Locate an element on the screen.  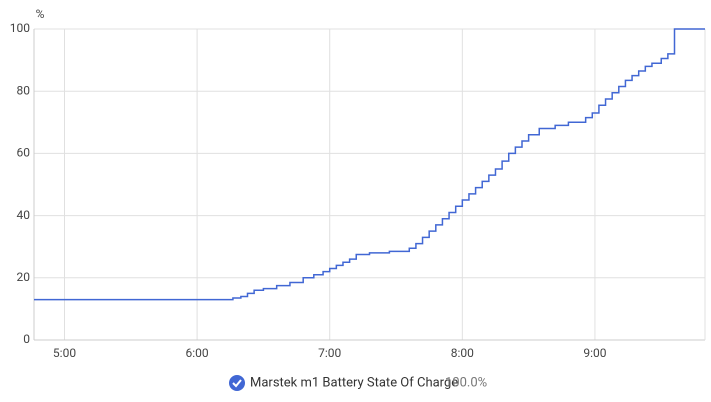
legend-check is located at coordinates (237, 383).